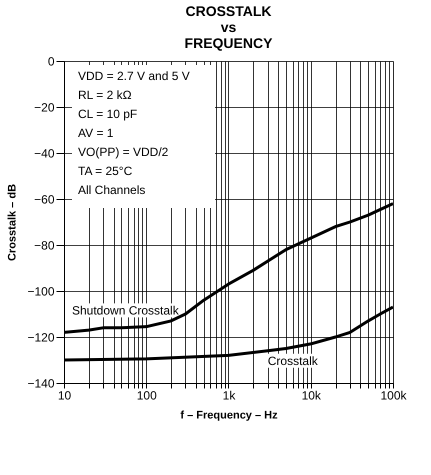 Image resolution: width=431 pixels, height=475 pixels. I want to click on x-tick-label: 1k, so click(229, 395).